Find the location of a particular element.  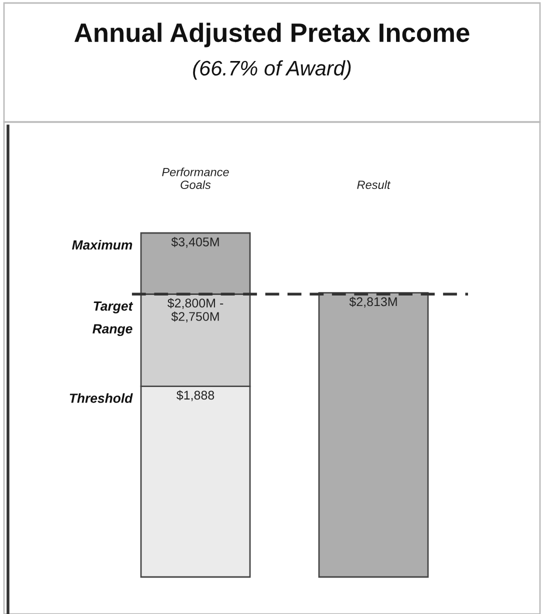

annotation: $1,888 is located at coordinates (195, 396).